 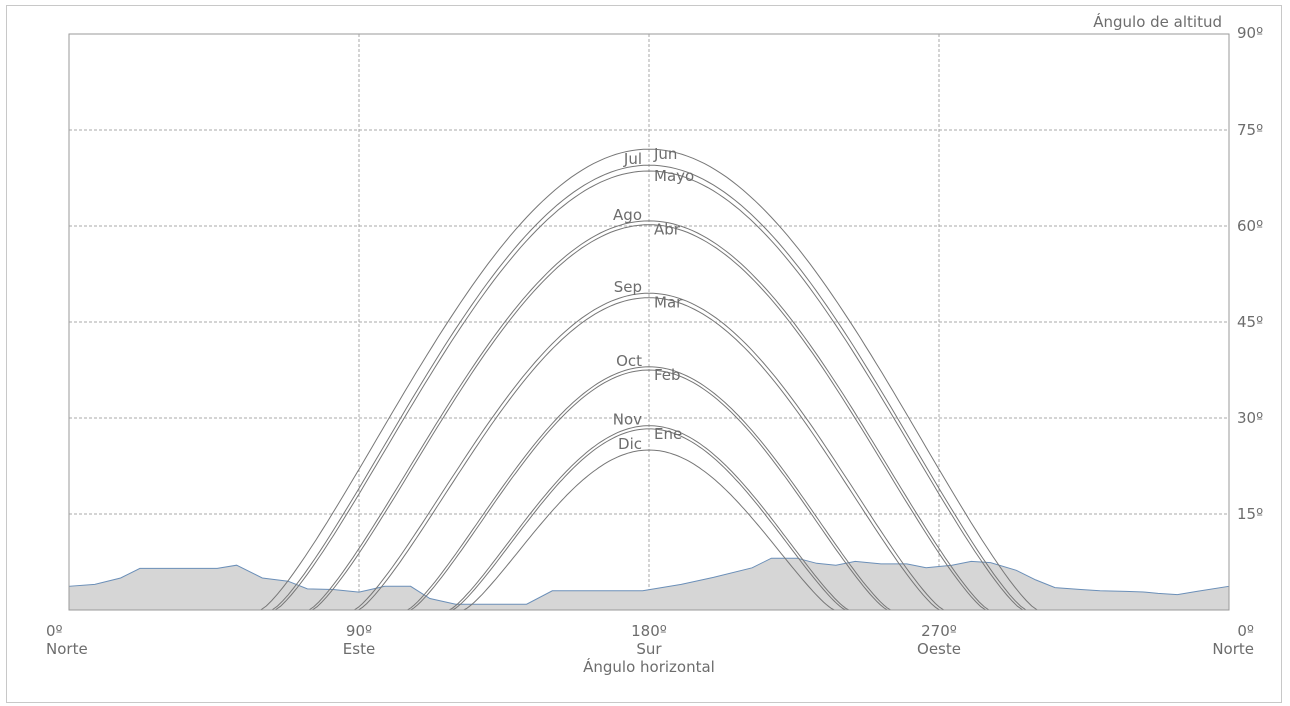 I want to click on x-tick-label: 90º, so click(x=359, y=631).